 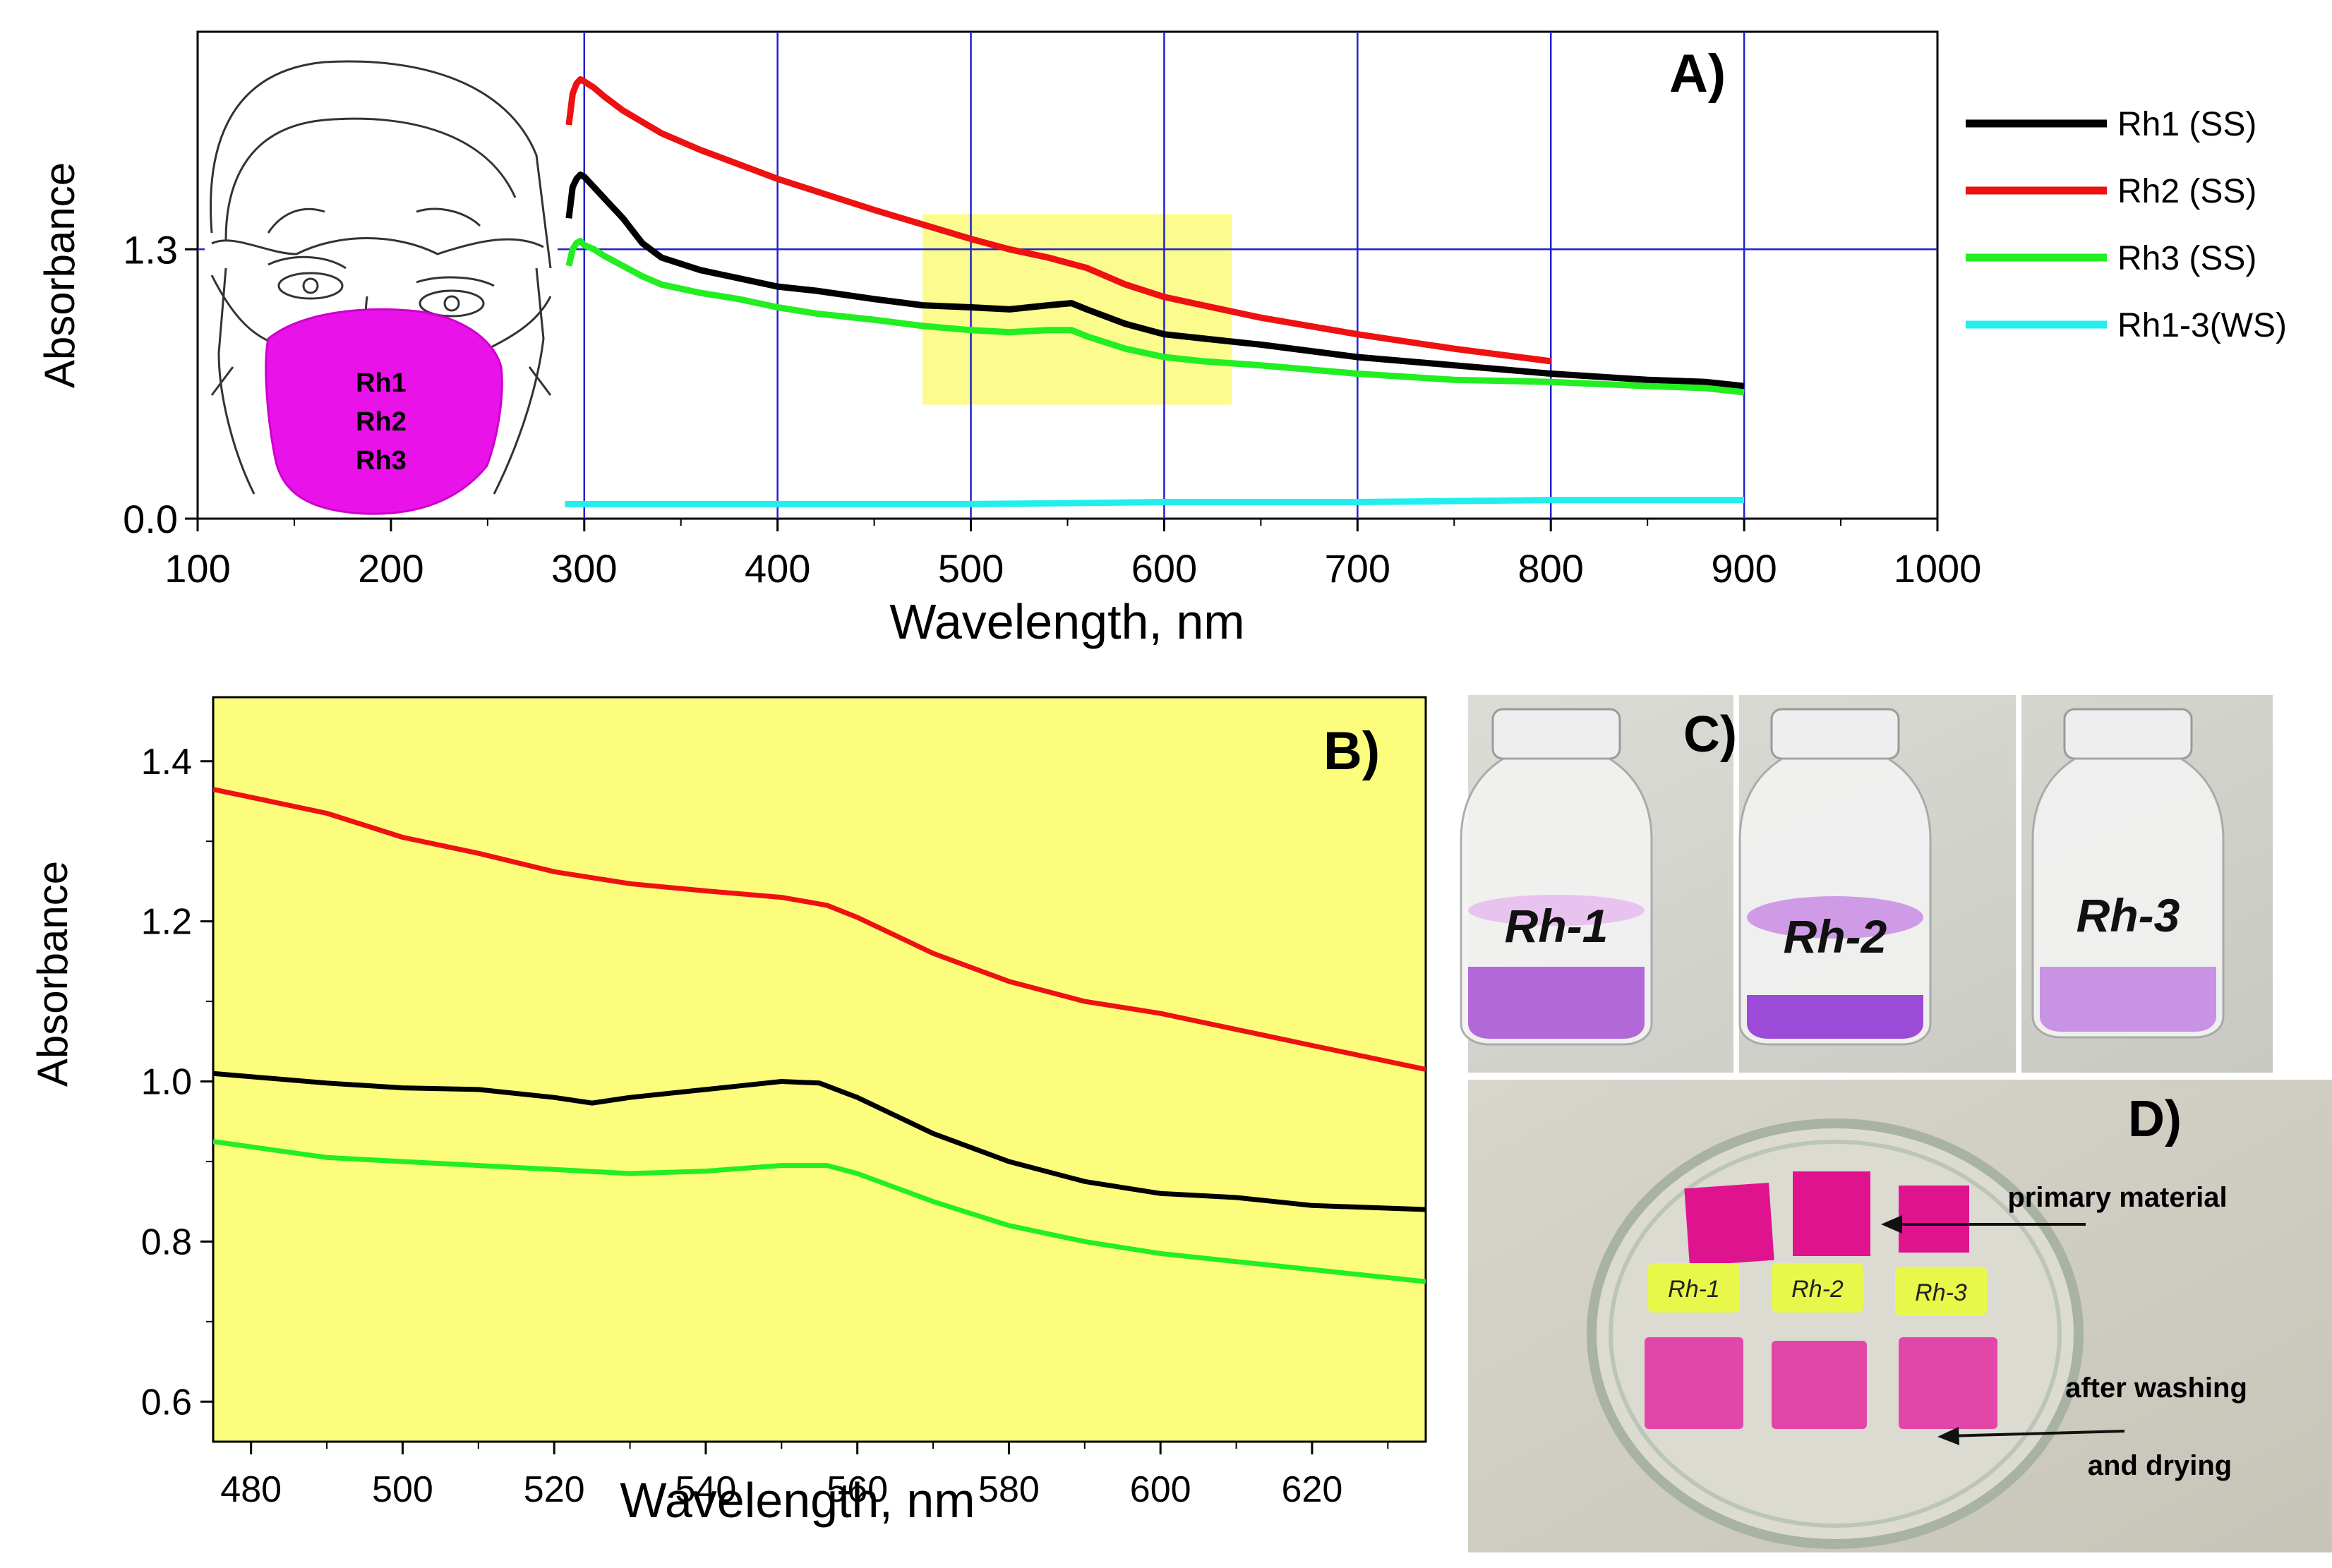 I want to click on b-x-tick-label: 480, so click(x=251, y=1489).